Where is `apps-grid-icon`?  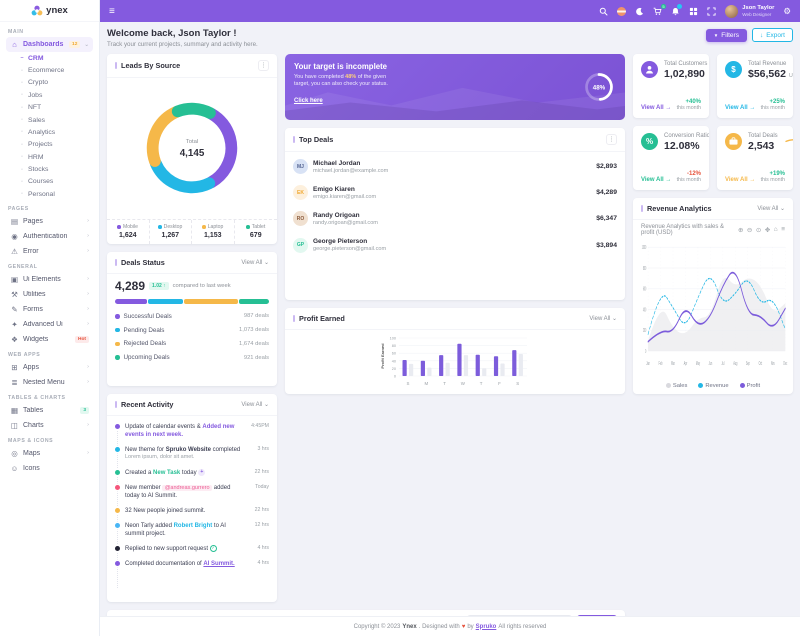
apps-grid-icon is located at coordinates (693, 11).